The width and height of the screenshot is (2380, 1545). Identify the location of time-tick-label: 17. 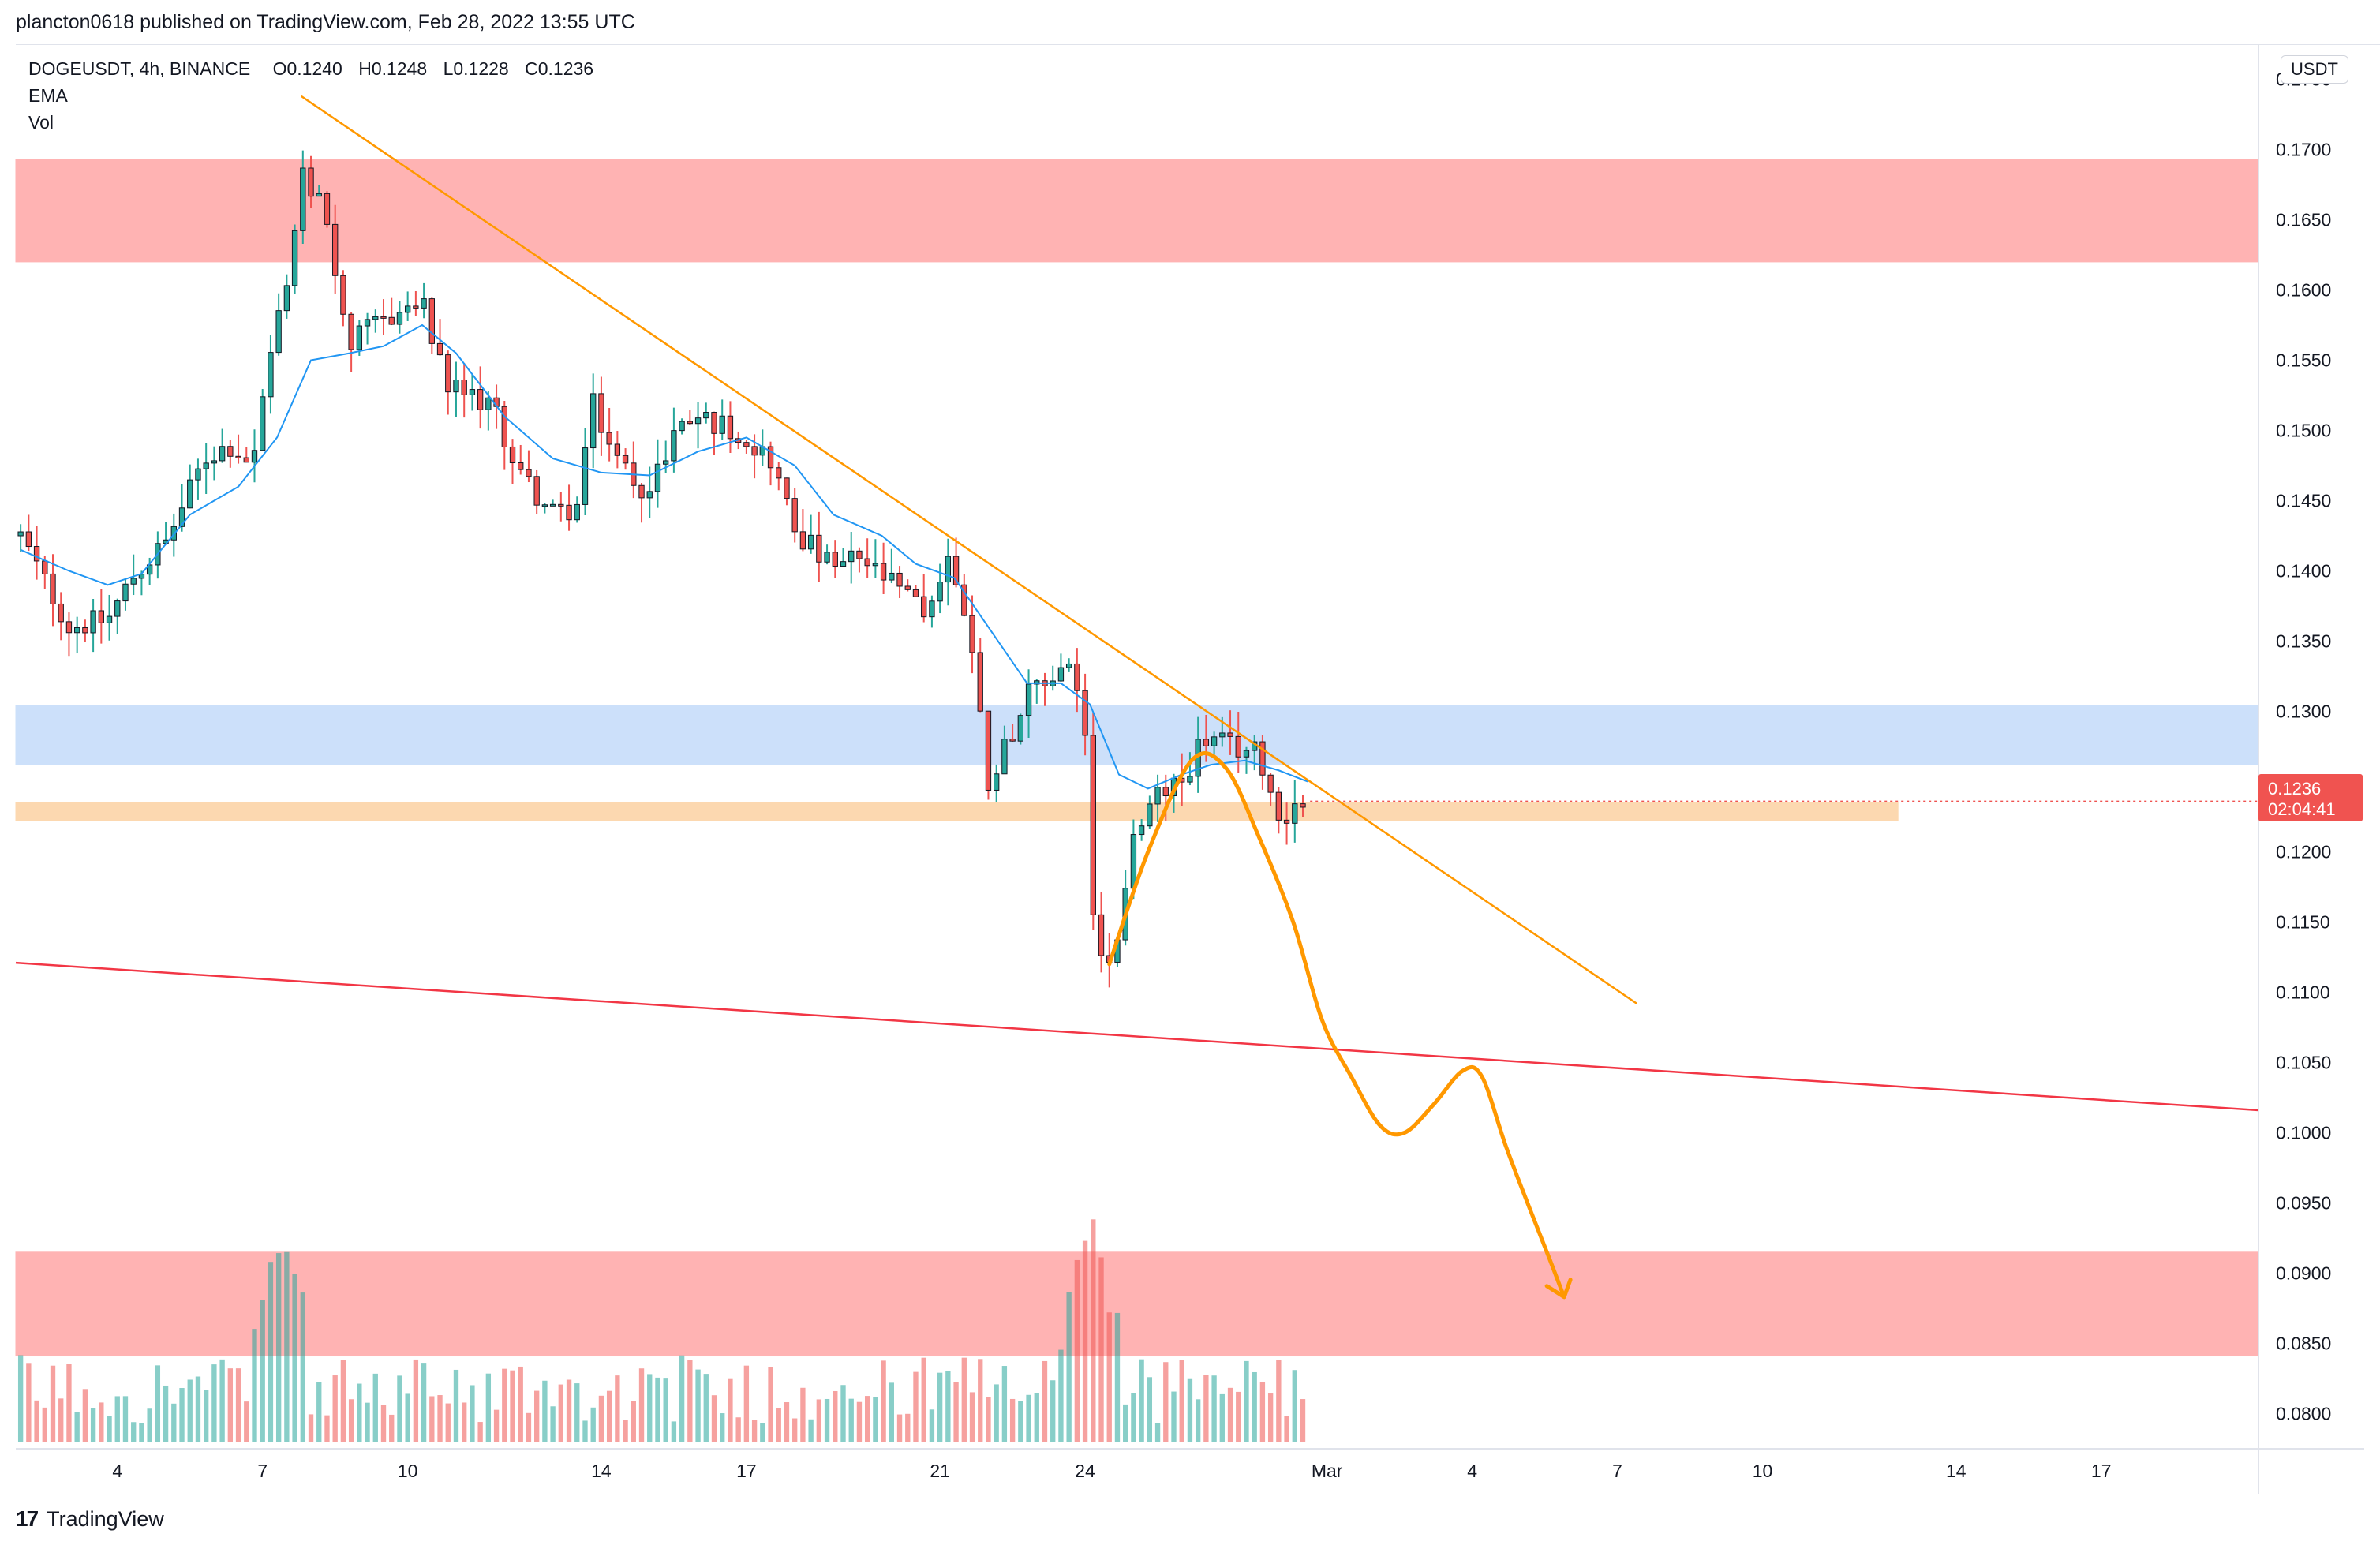
(746, 1471).